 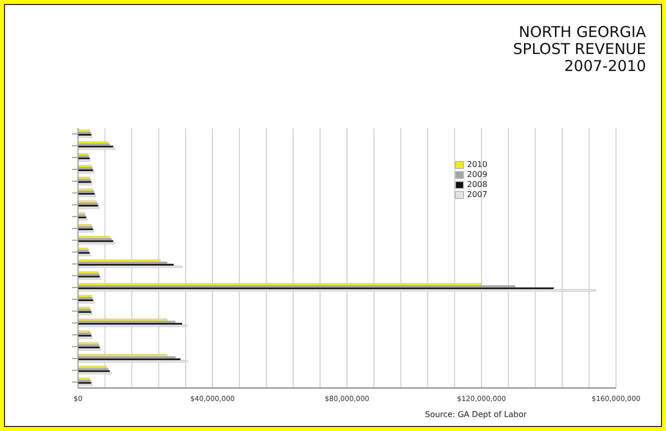 I want to click on legend-label: 2010, so click(x=477, y=165).